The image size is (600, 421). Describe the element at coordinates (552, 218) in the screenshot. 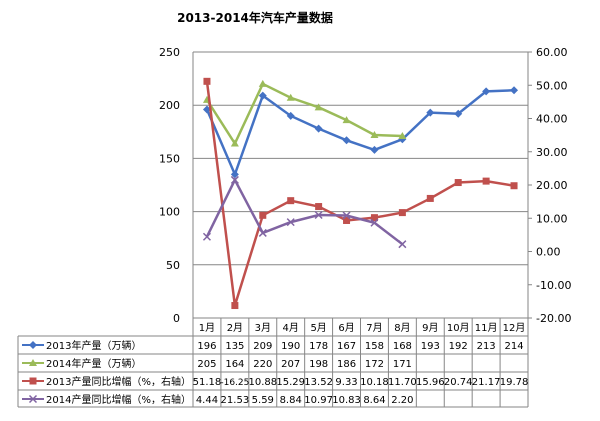

I see `right-axis-tick-label: 10.00` at that location.